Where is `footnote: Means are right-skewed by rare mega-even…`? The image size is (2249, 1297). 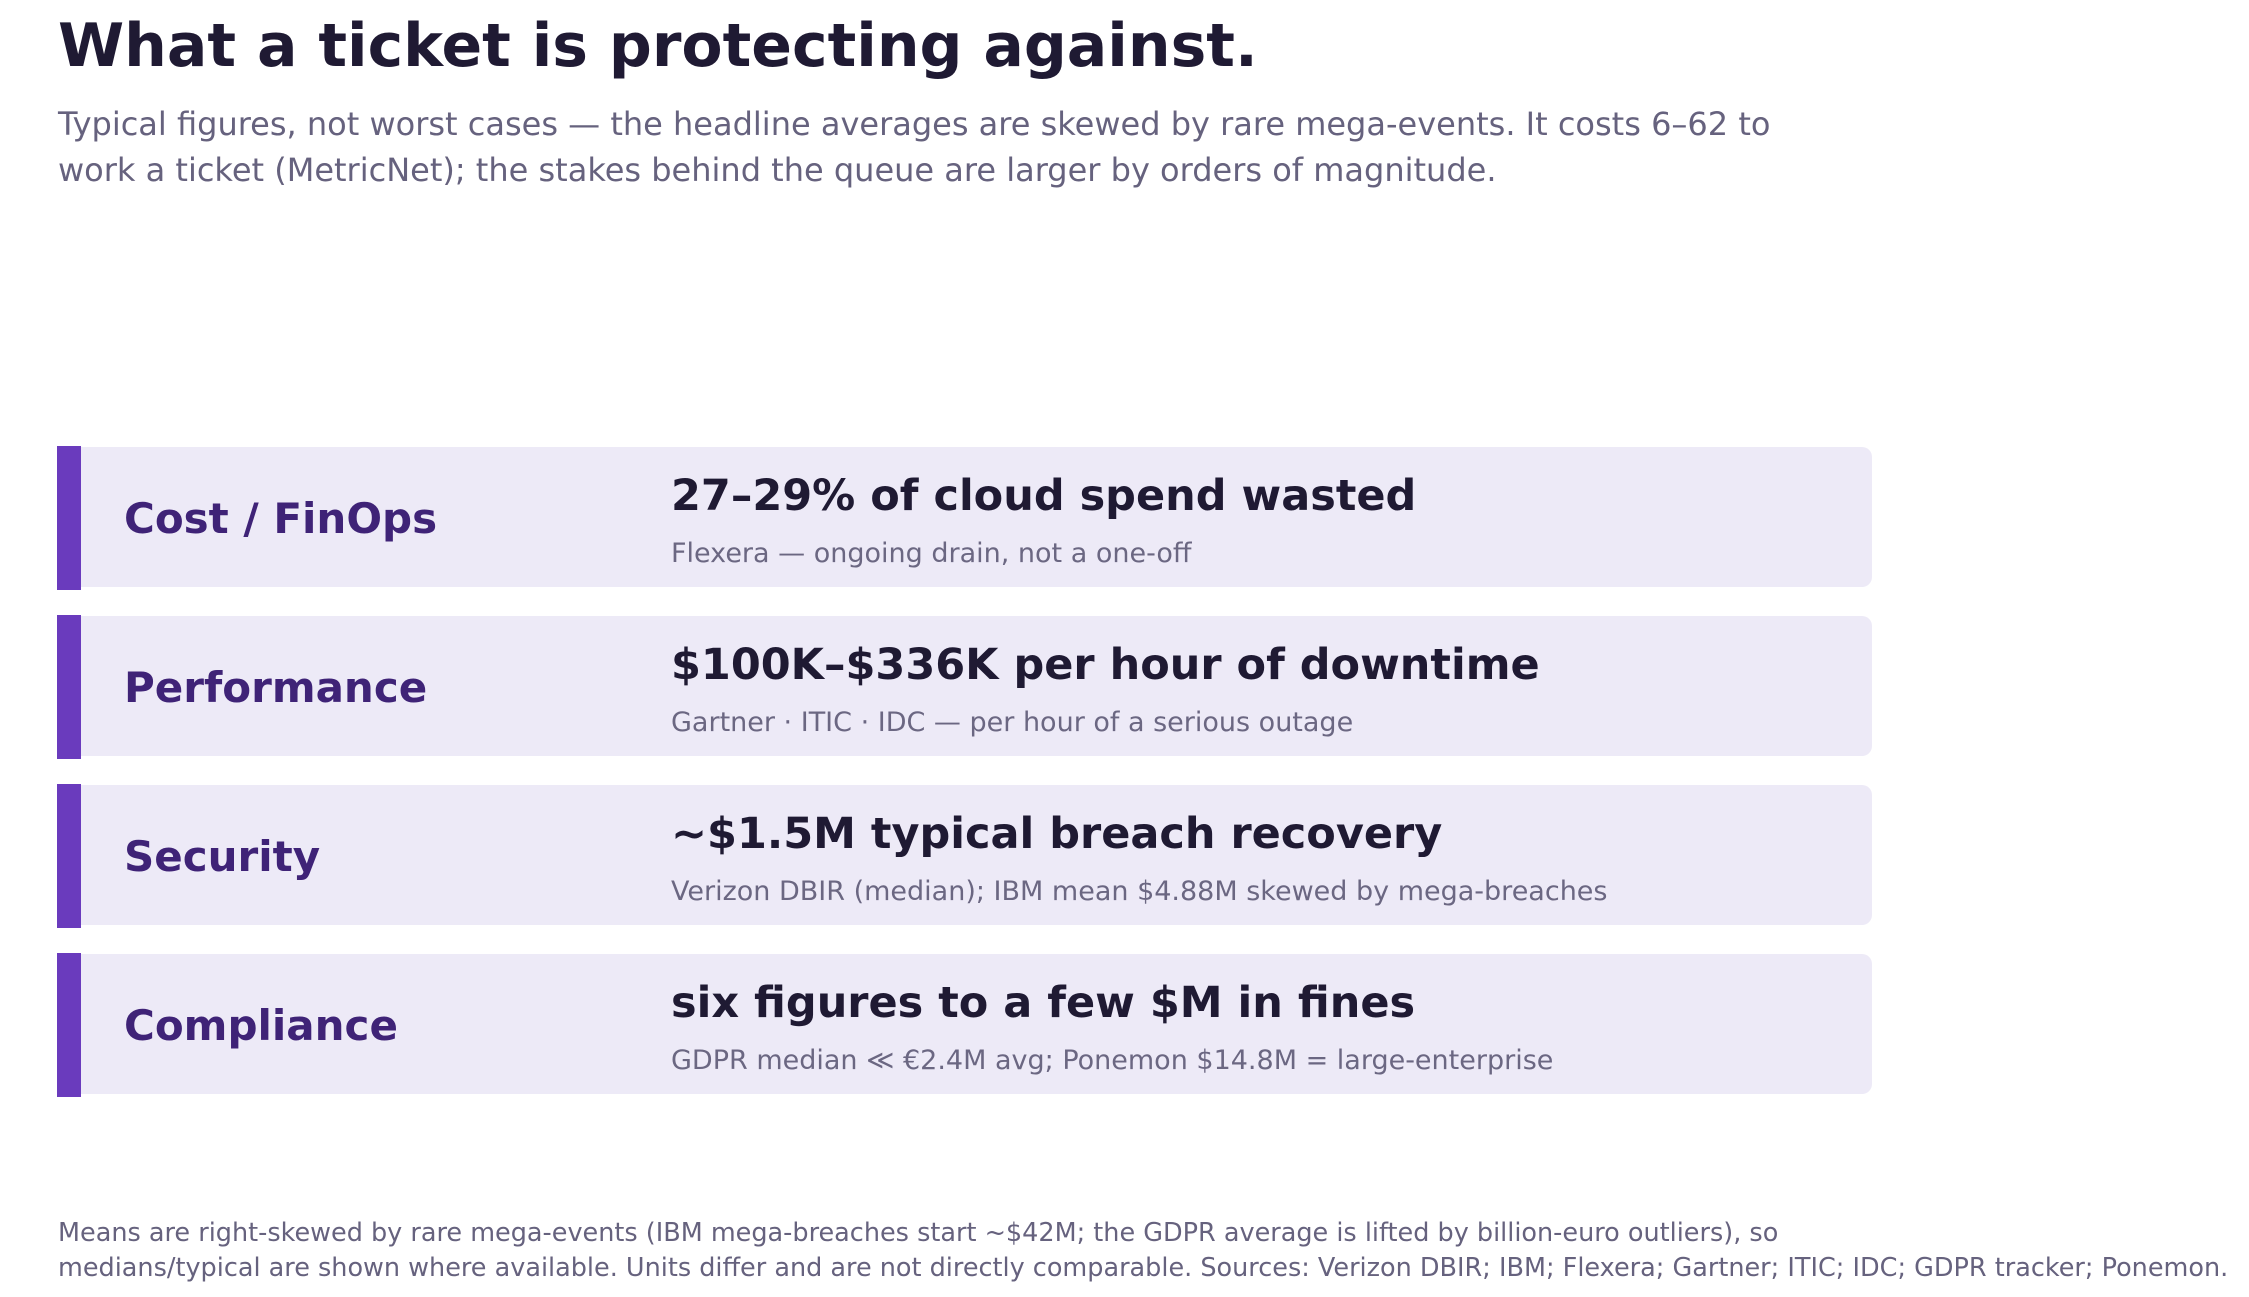
footnote: Means are right-skewed by rare mega-even… is located at coordinates (1143, 1251).